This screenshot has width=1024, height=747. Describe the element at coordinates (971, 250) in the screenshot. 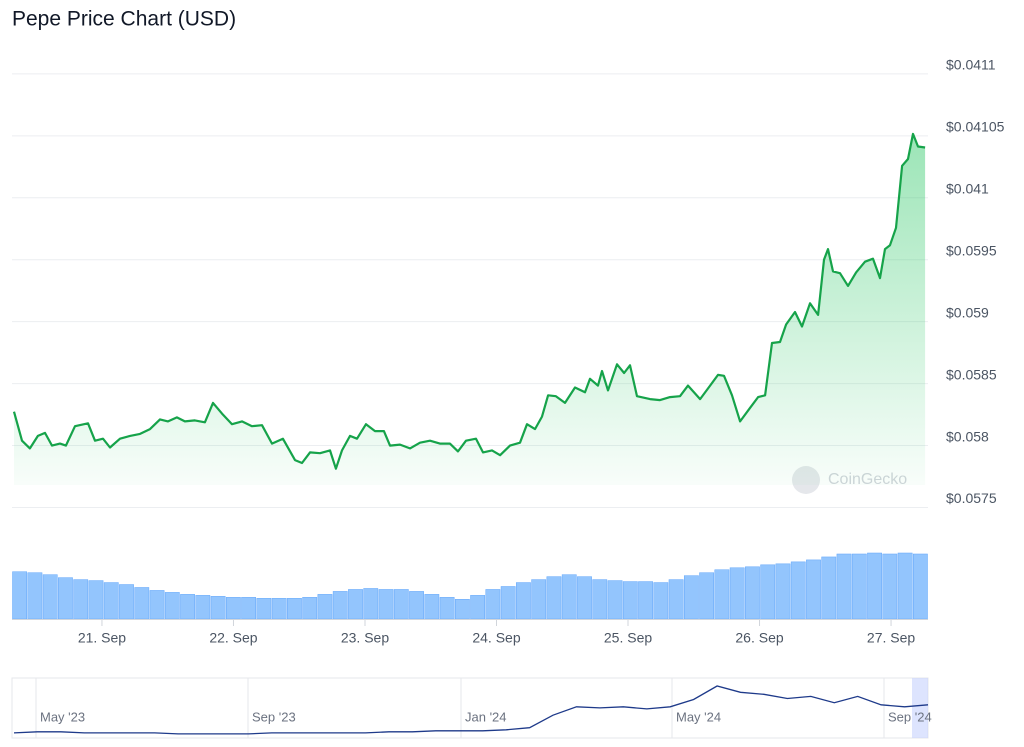

I see `y-tick-label: $0.0595` at that location.